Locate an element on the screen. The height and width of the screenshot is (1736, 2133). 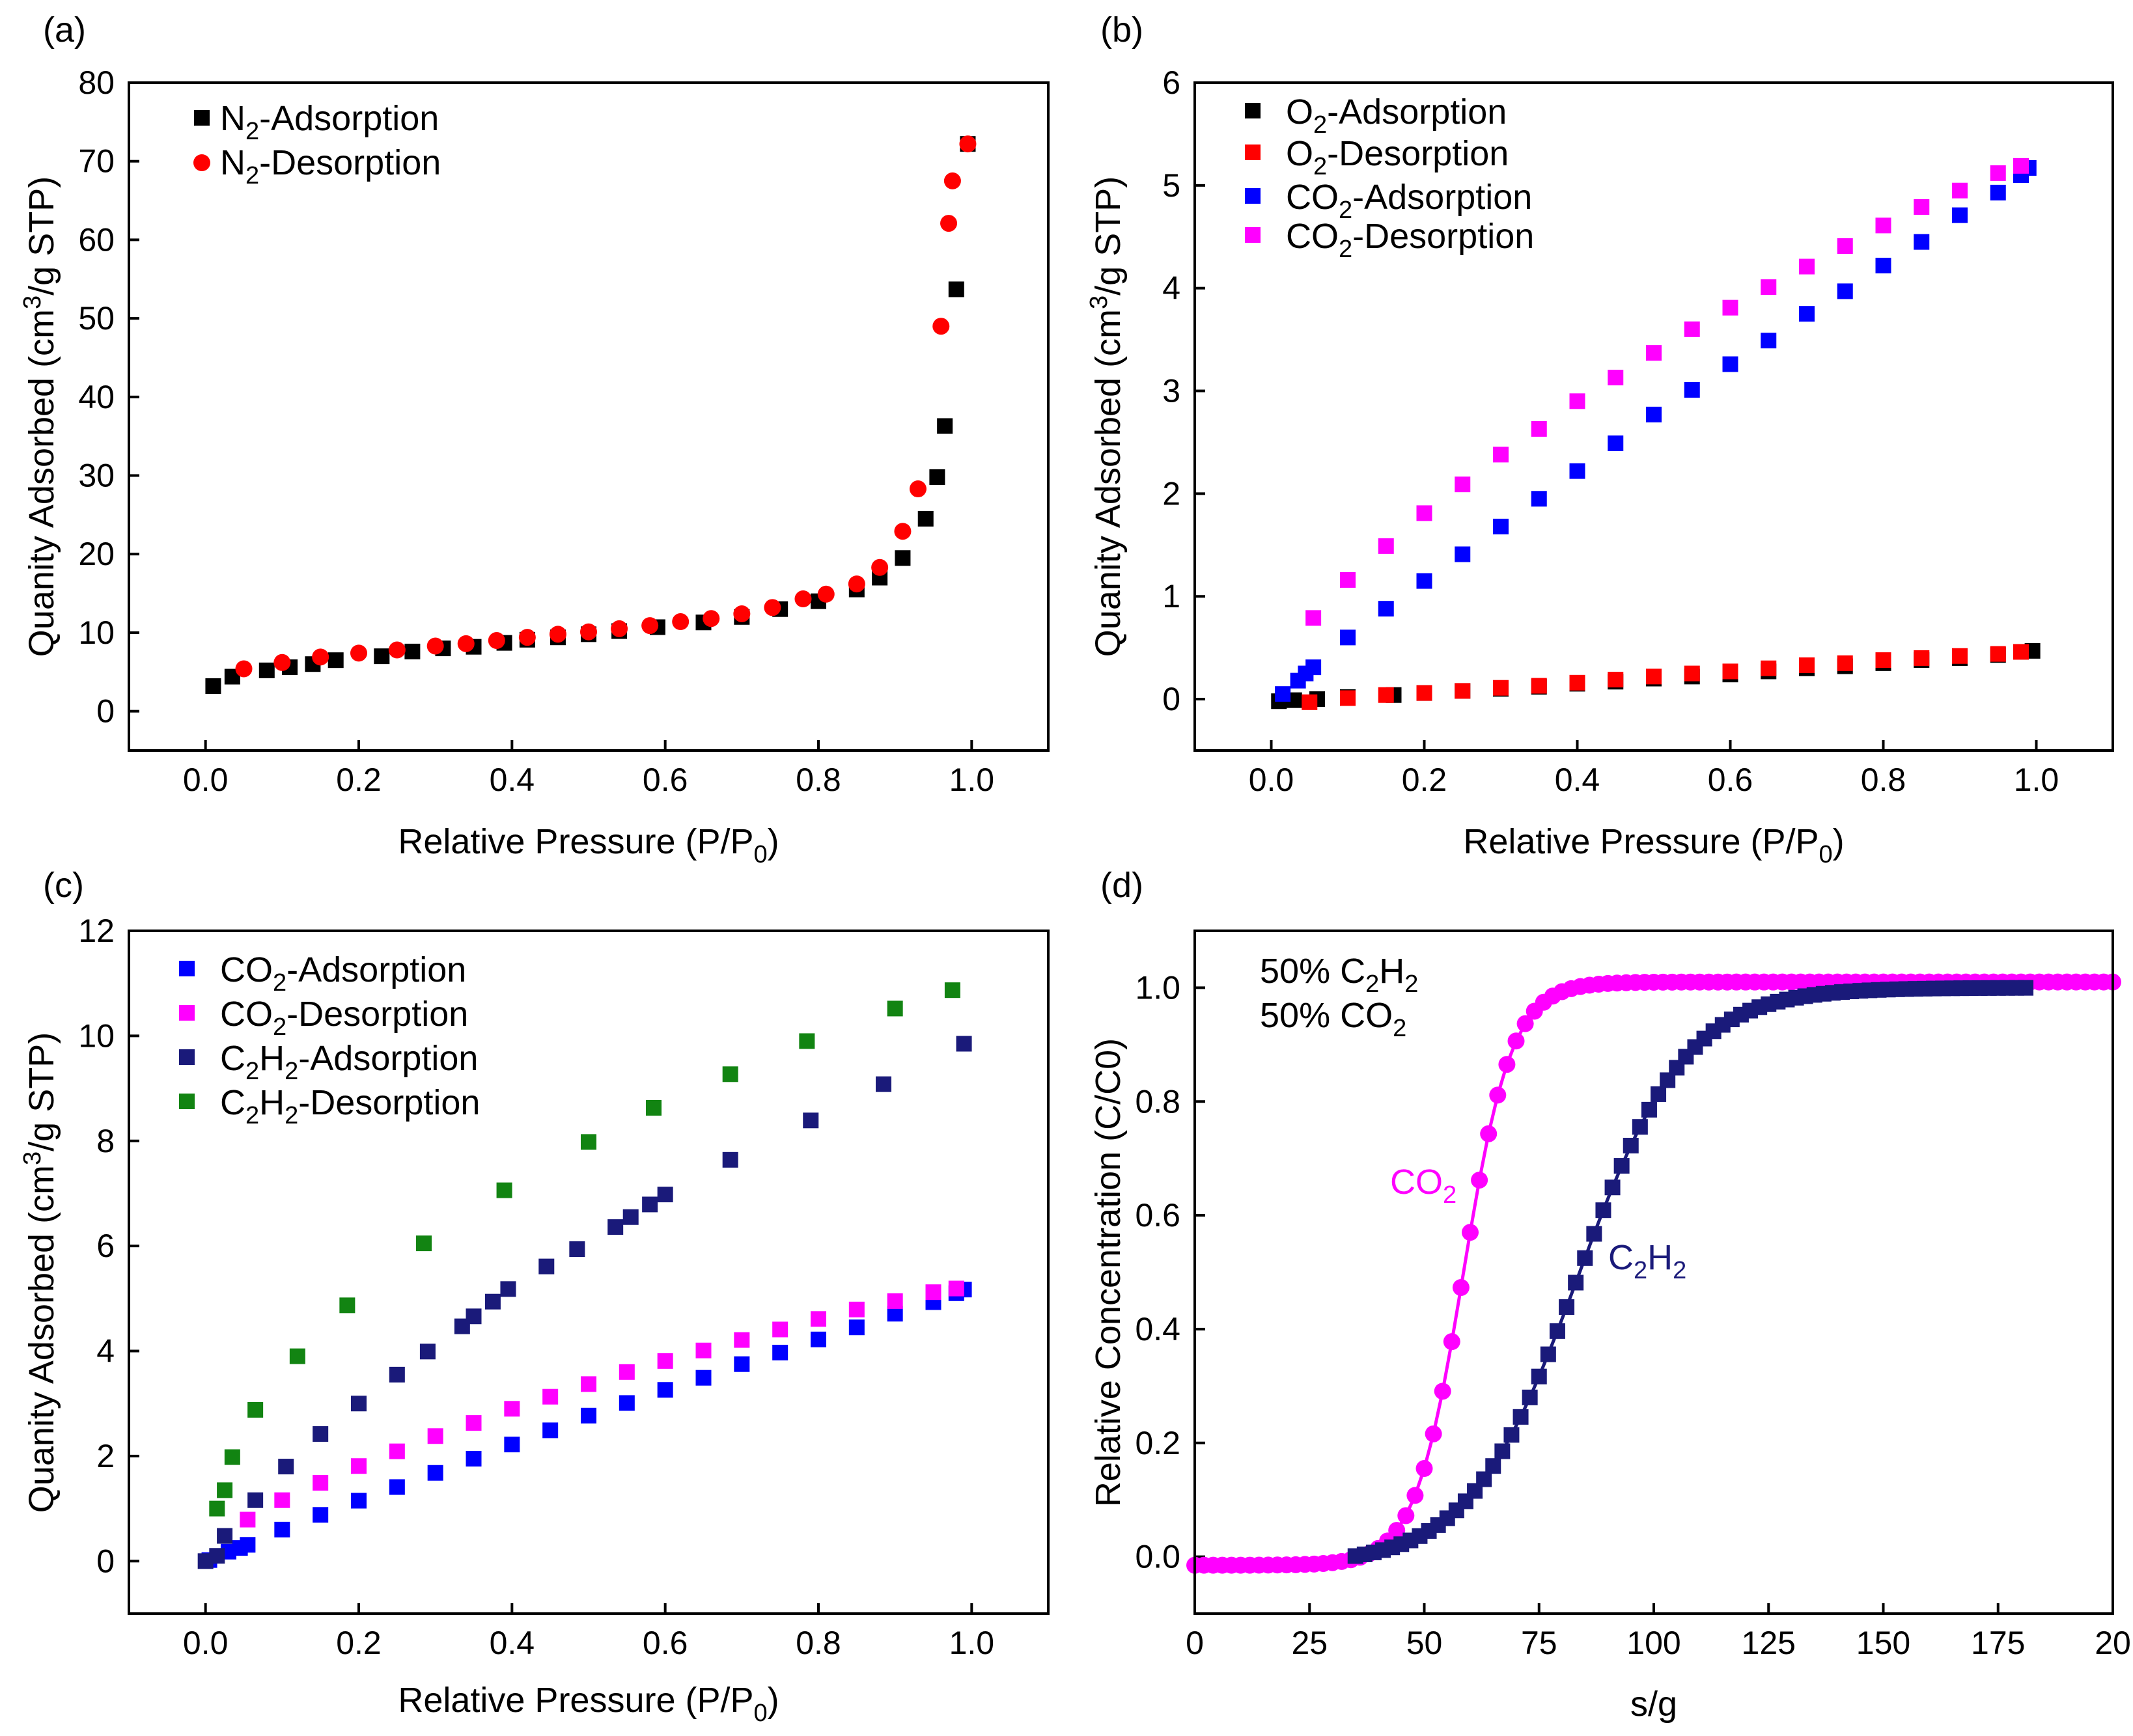
panel-label-b: (b) is located at coordinates (1121, 29).